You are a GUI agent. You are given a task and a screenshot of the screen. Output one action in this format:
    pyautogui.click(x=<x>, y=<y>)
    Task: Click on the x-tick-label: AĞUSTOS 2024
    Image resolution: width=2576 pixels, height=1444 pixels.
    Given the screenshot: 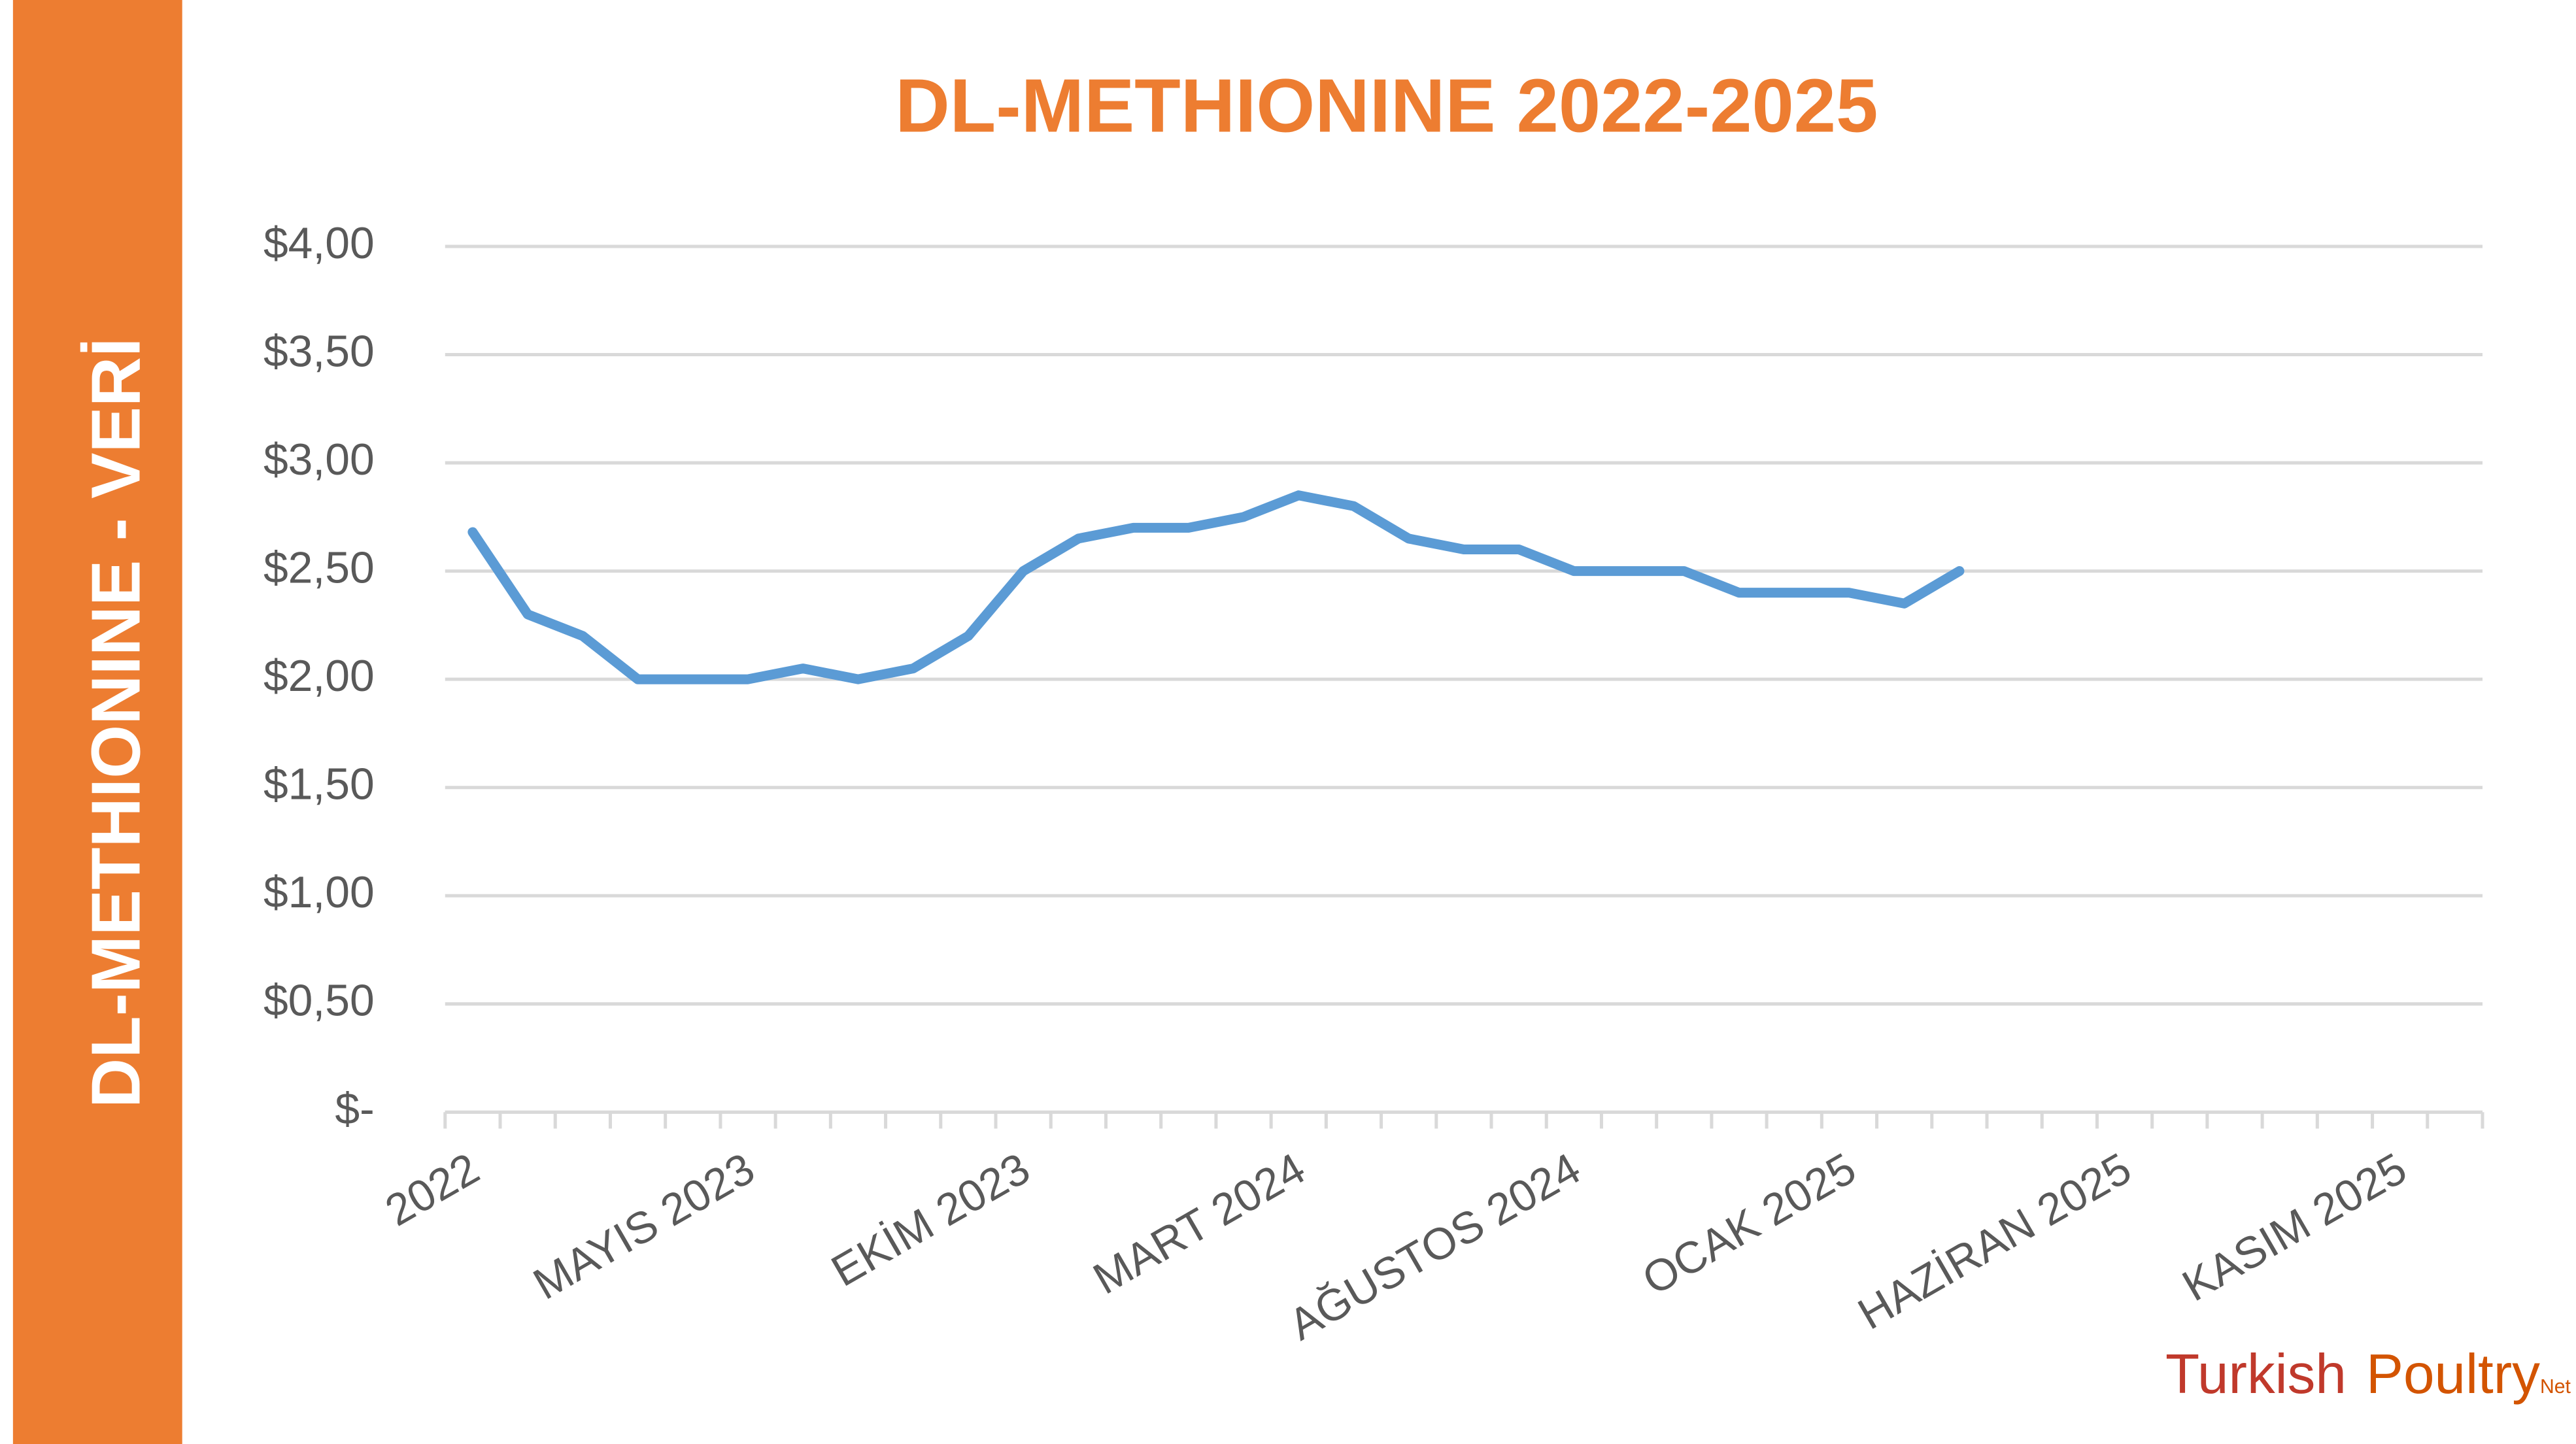 What is the action you would take?
    pyautogui.click(x=1435, y=1247)
    